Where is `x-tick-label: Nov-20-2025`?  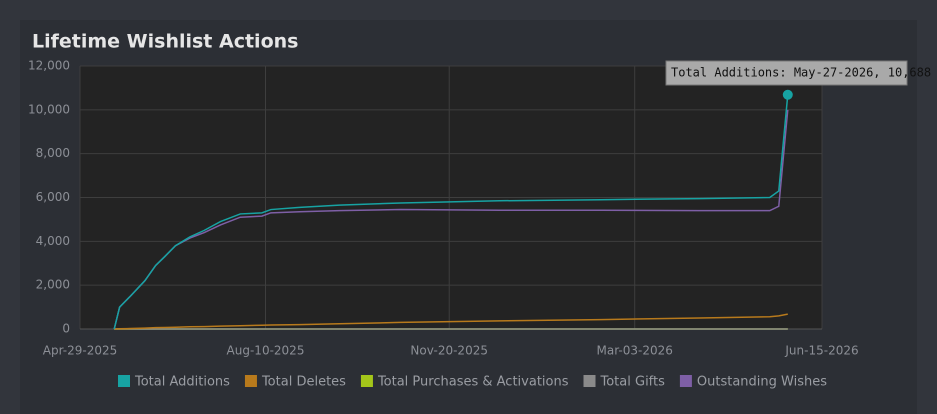
x-tick-label: Nov-20-2025 is located at coordinates (449, 351).